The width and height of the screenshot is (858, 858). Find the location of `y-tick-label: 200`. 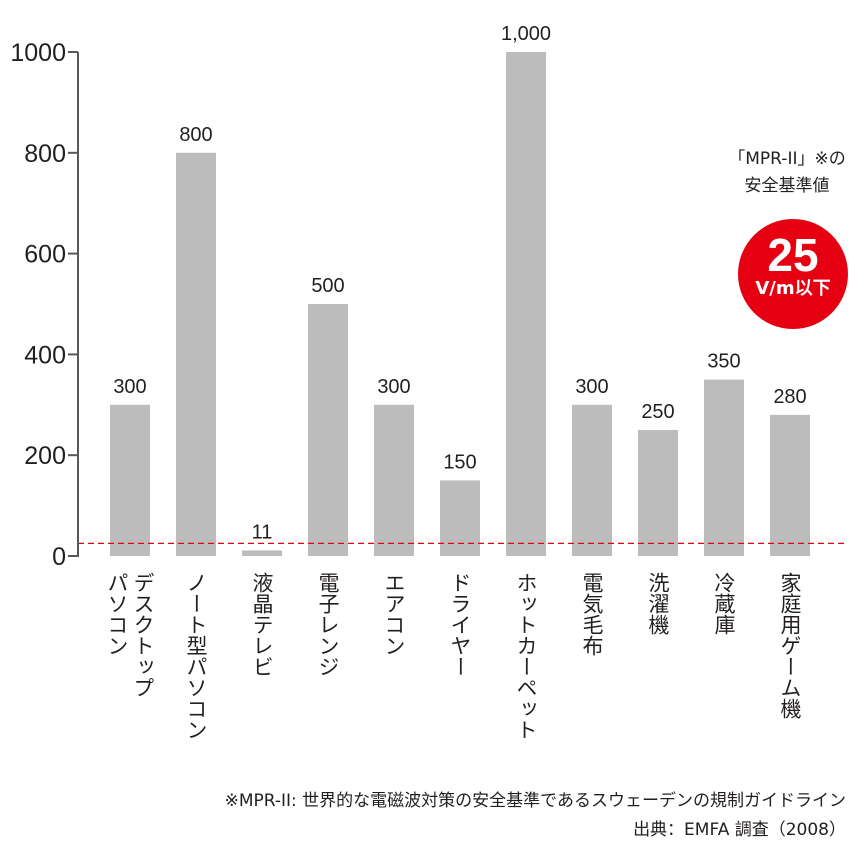

y-tick-label: 200 is located at coordinates (45, 456).